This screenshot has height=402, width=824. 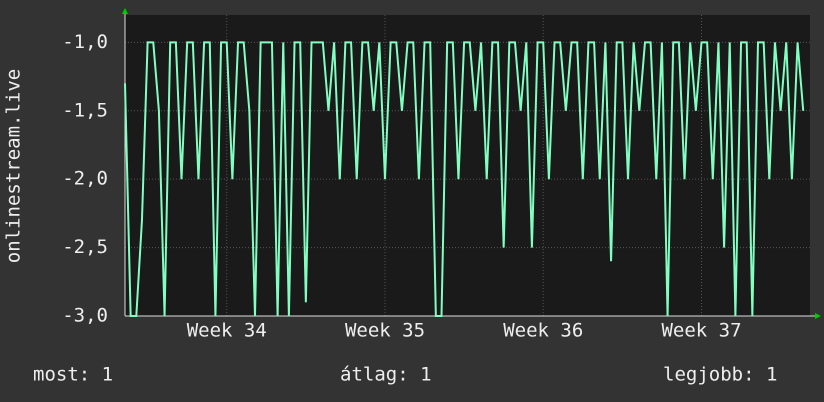 I want to click on stat-label: legjobb: 1, so click(x=720, y=375).